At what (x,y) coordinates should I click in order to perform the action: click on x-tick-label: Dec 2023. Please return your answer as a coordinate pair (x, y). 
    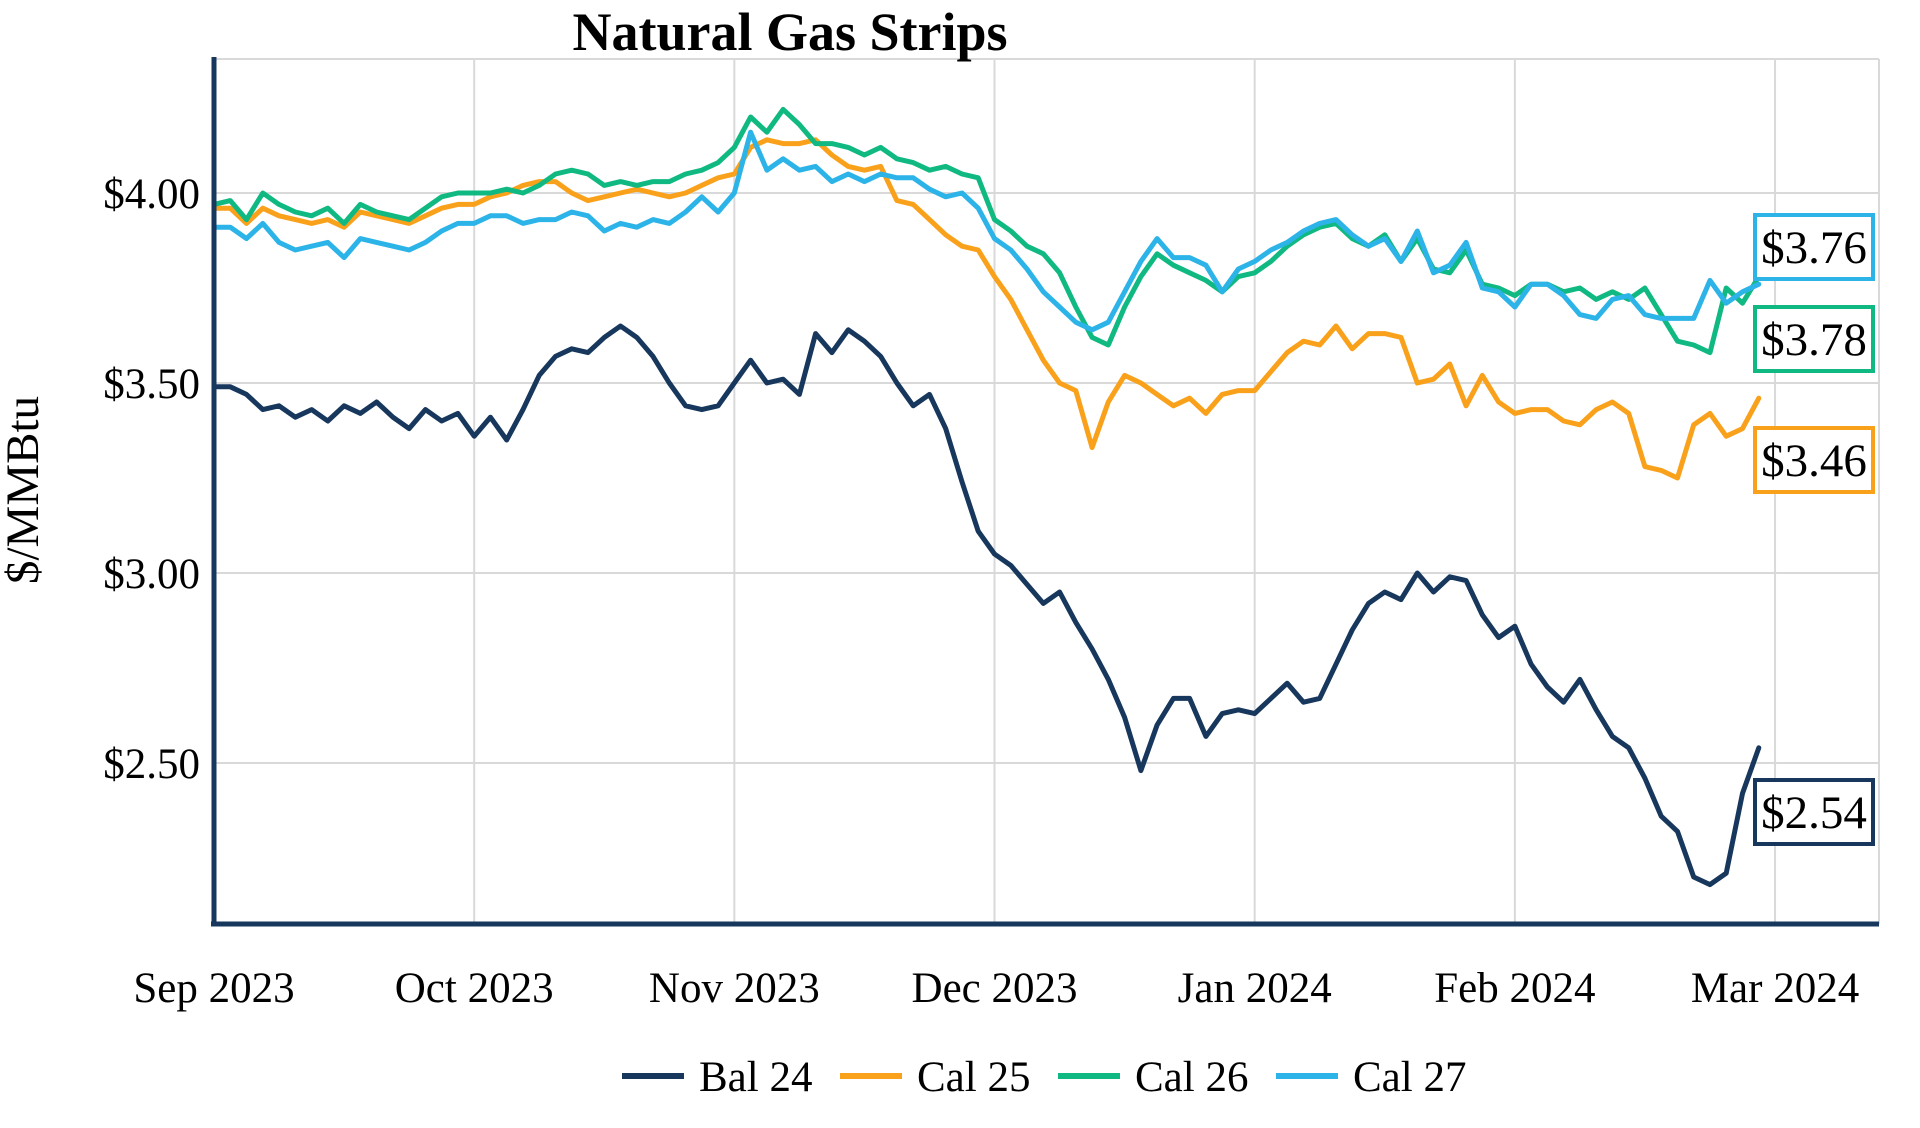
    Looking at the image, I should click on (995, 988).